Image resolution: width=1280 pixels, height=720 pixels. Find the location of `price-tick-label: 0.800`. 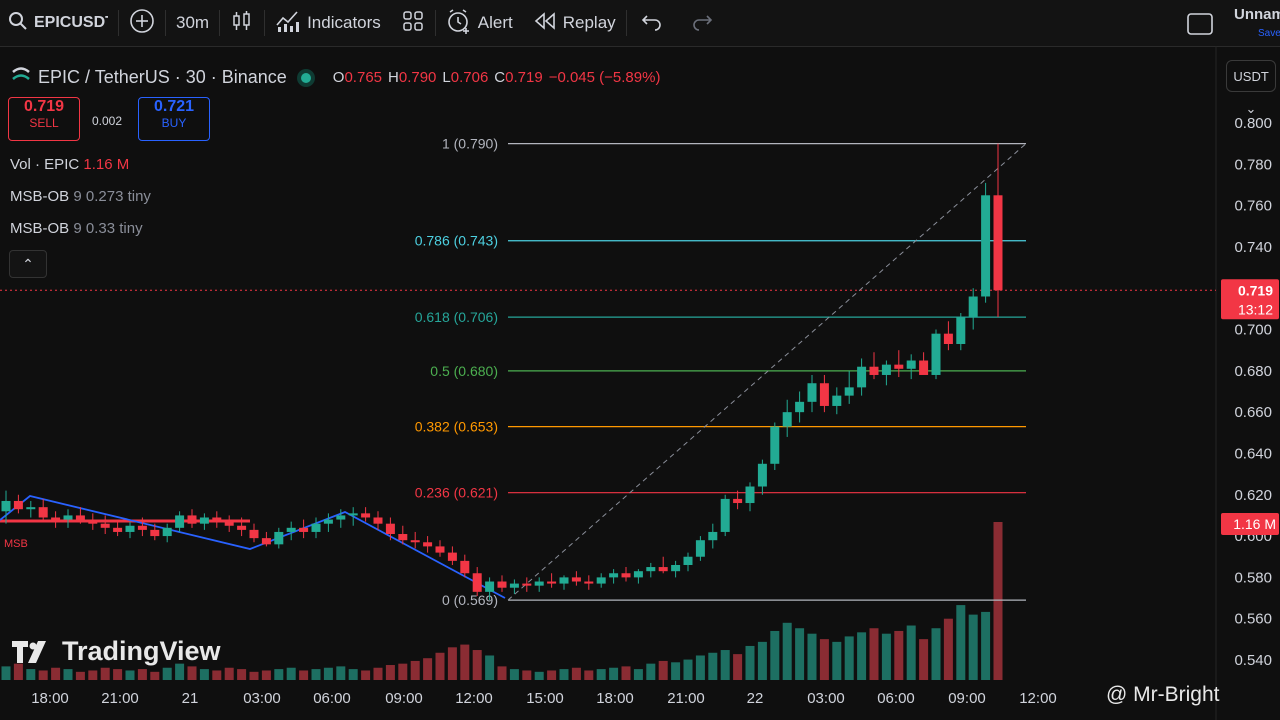

price-tick-label: 0.800 is located at coordinates (1253, 123).